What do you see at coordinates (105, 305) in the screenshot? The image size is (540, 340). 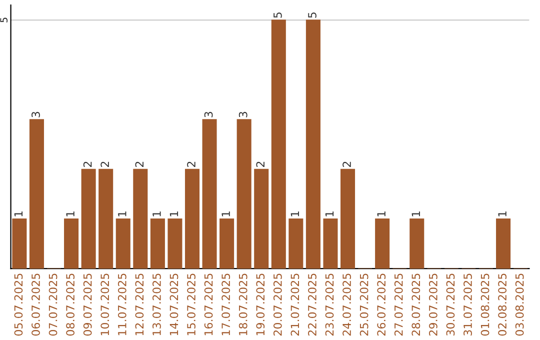 I see `x-tick-label: 10.07.2025` at bounding box center [105, 305].